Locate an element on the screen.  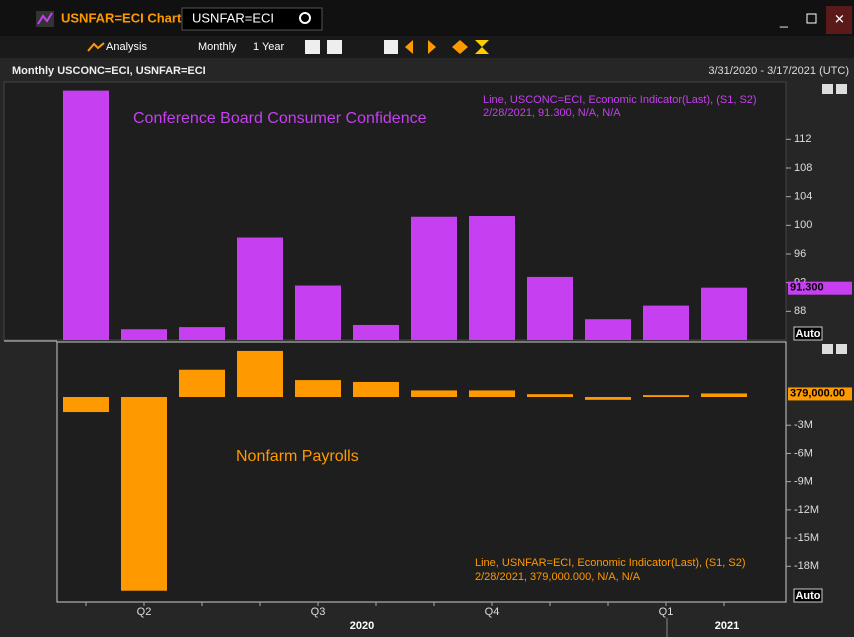
search-text: USNFAR=ECI is located at coordinates (233, 17).